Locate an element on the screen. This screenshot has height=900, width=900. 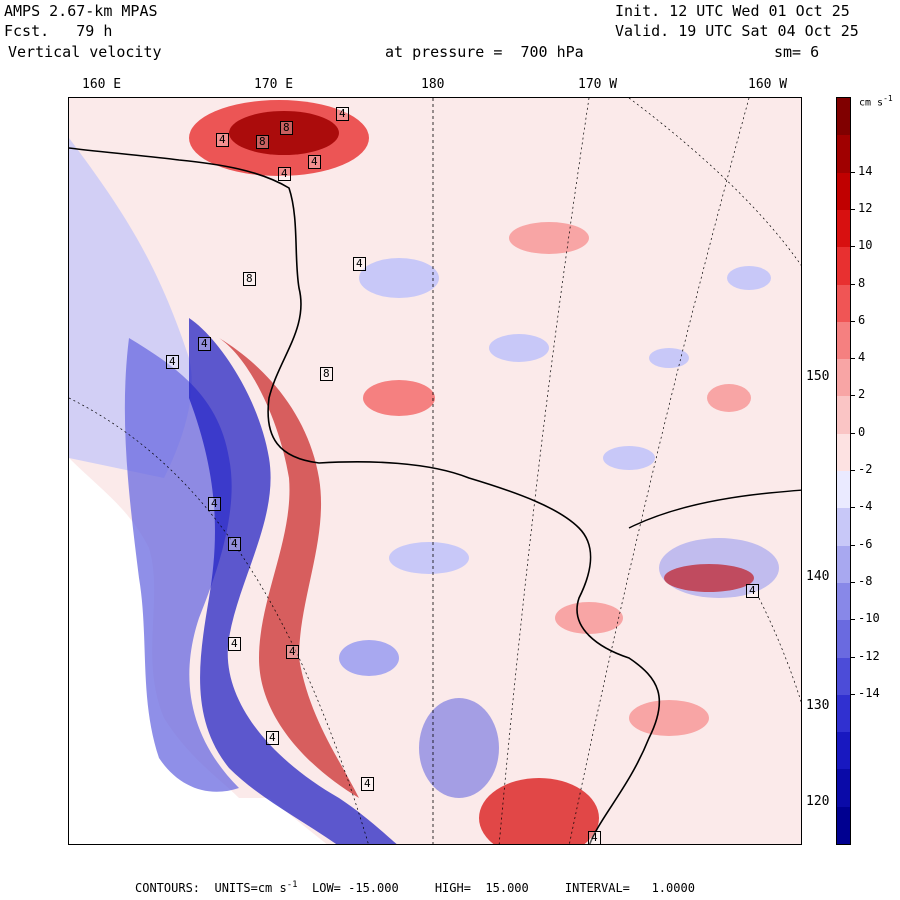
colorbar-label: -12 is located at coordinates (869, 655).